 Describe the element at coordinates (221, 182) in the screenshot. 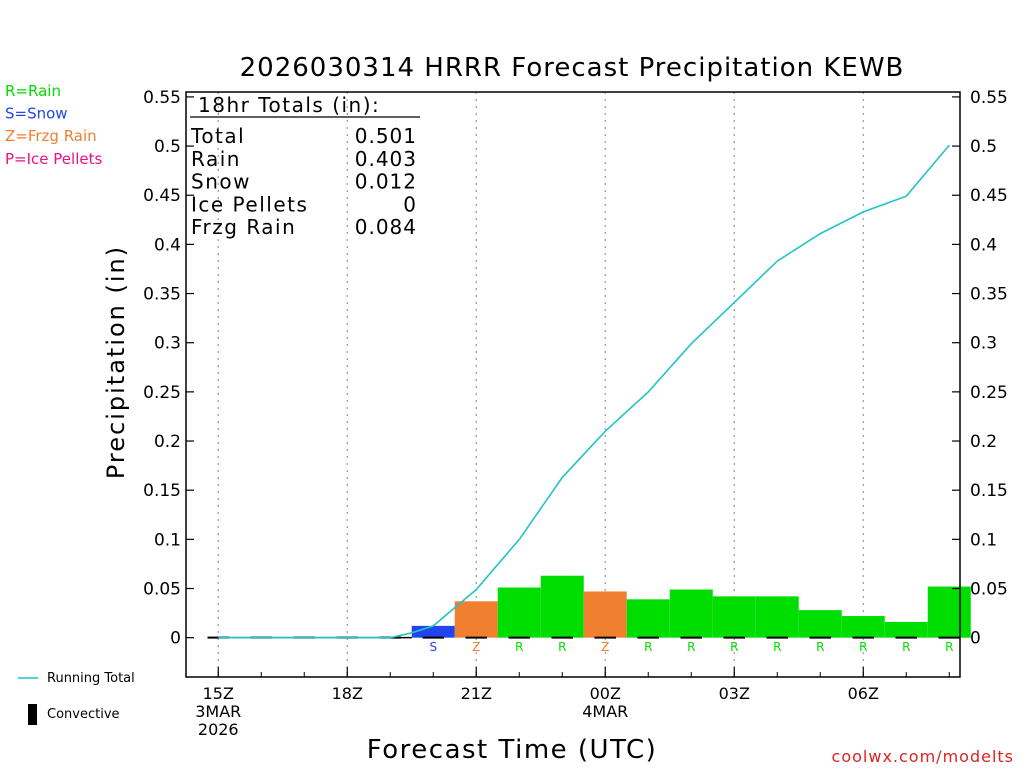

I see `totals-label-2: Snow` at that location.